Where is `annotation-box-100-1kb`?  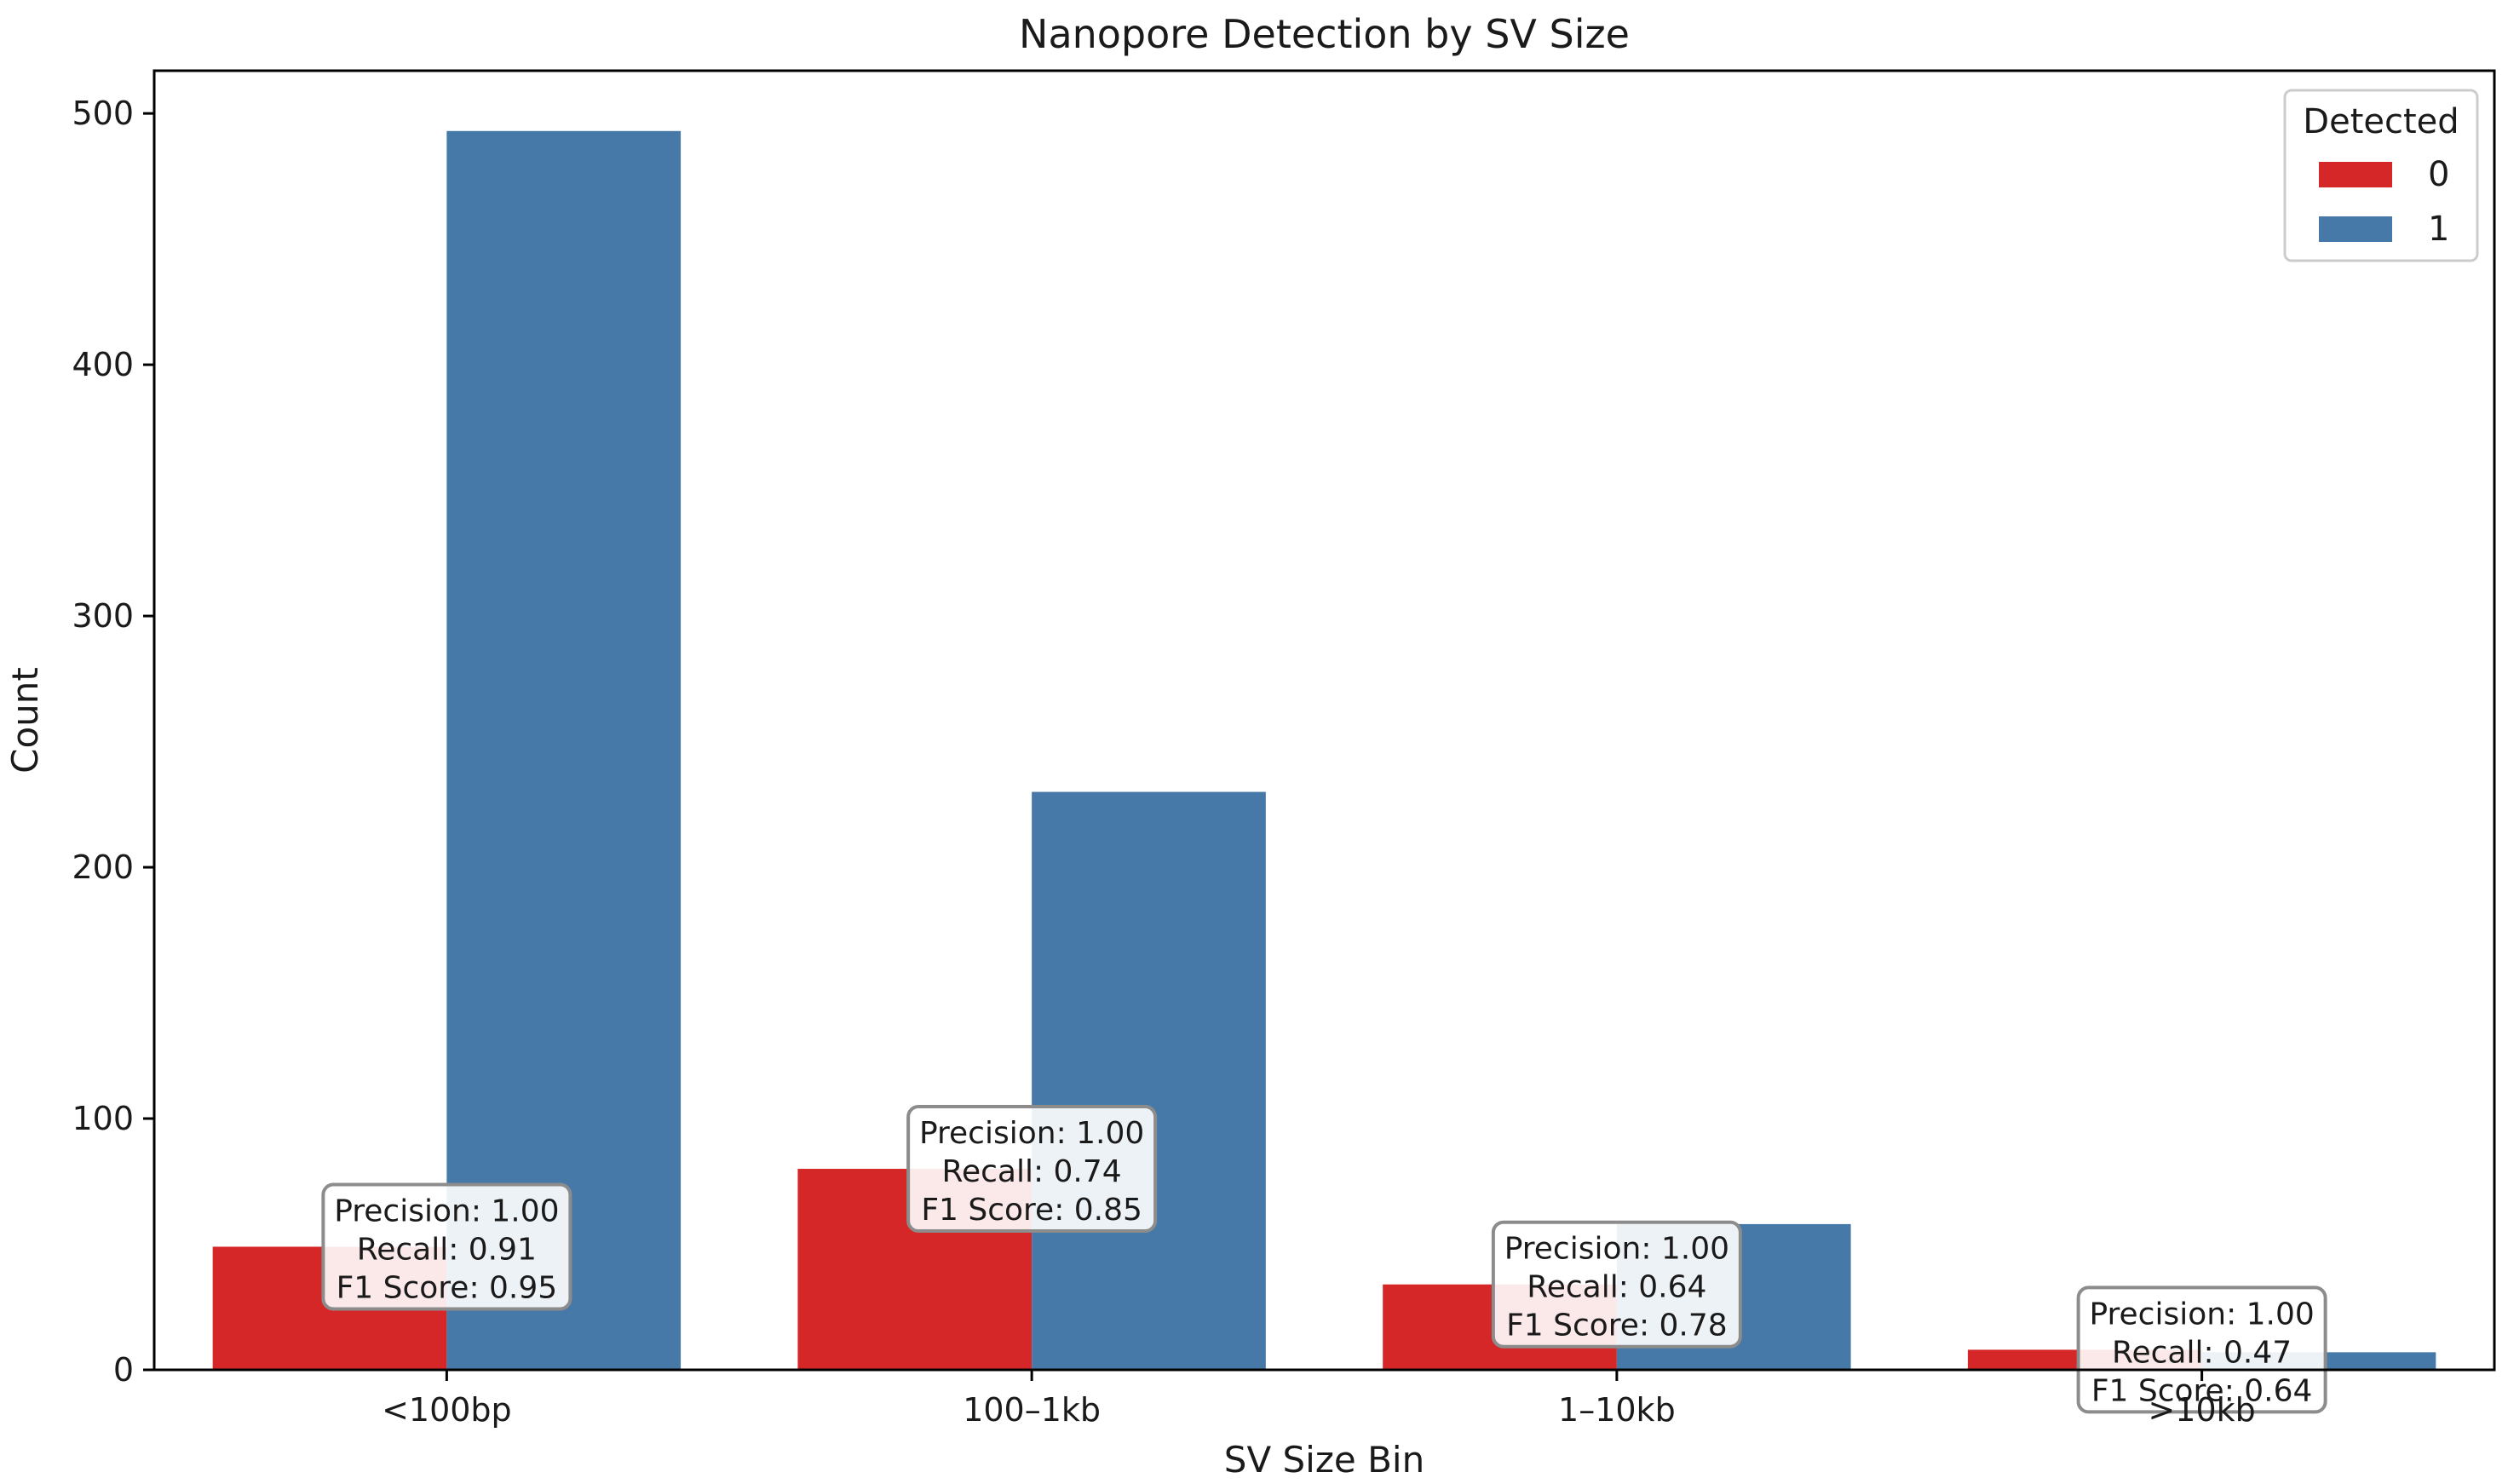
annotation-box-100-1kb is located at coordinates (1032, 1169).